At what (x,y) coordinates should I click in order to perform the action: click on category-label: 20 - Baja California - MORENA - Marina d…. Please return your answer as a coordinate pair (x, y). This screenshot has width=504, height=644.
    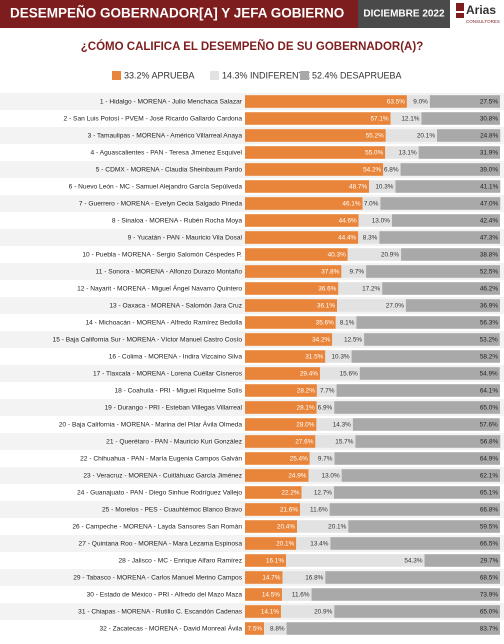
    Looking at the image, I should click on (151, 423).